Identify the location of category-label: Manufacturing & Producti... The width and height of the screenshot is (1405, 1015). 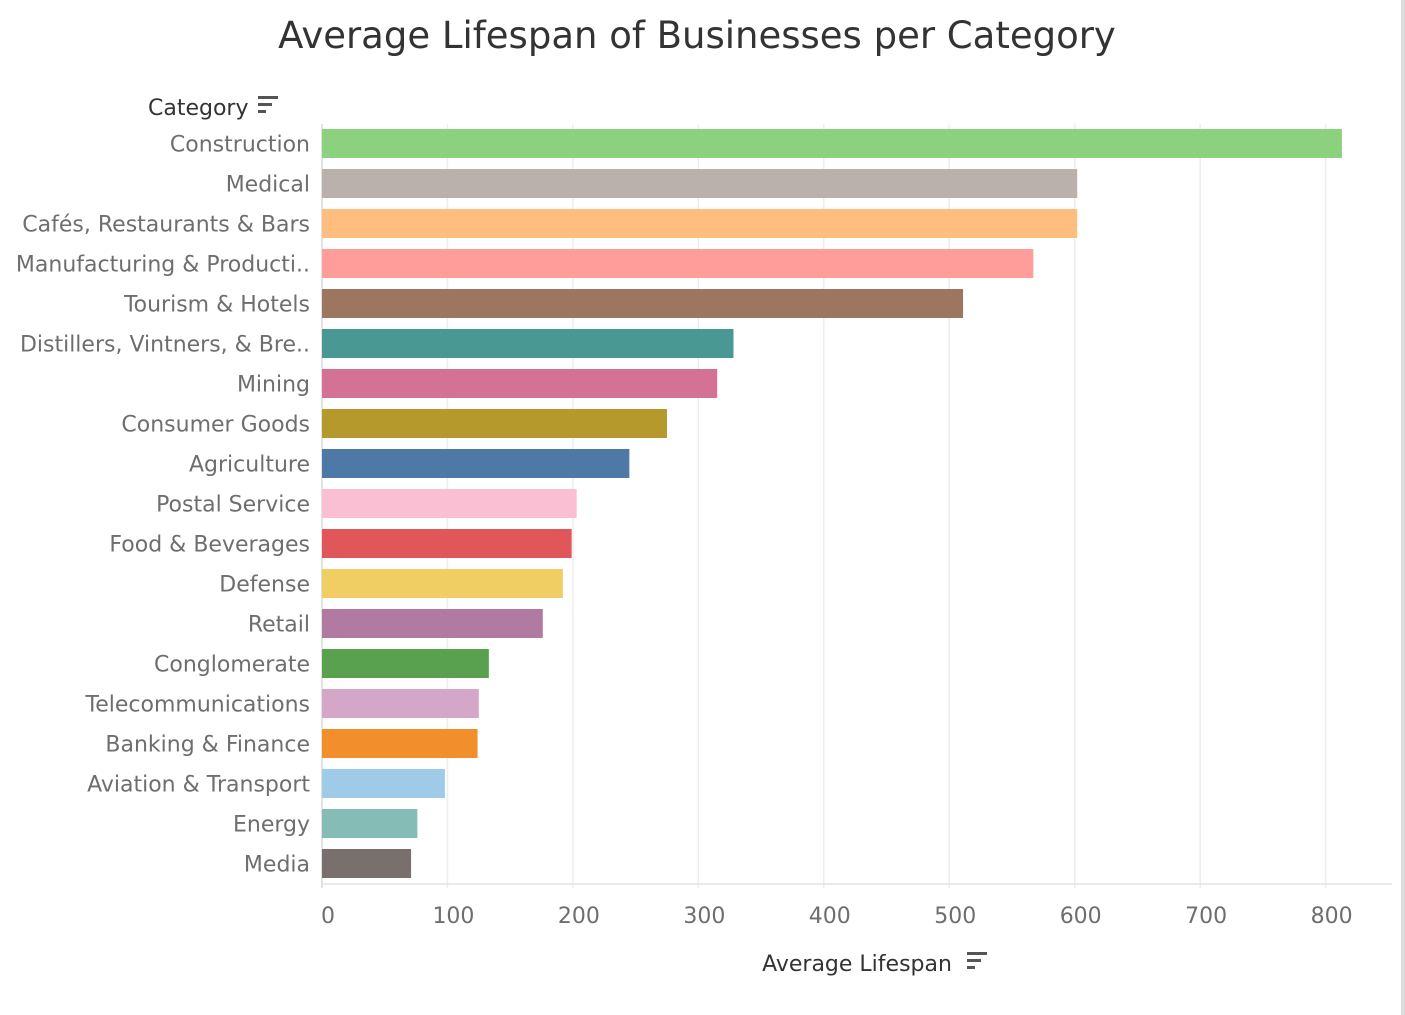
(163, 265).